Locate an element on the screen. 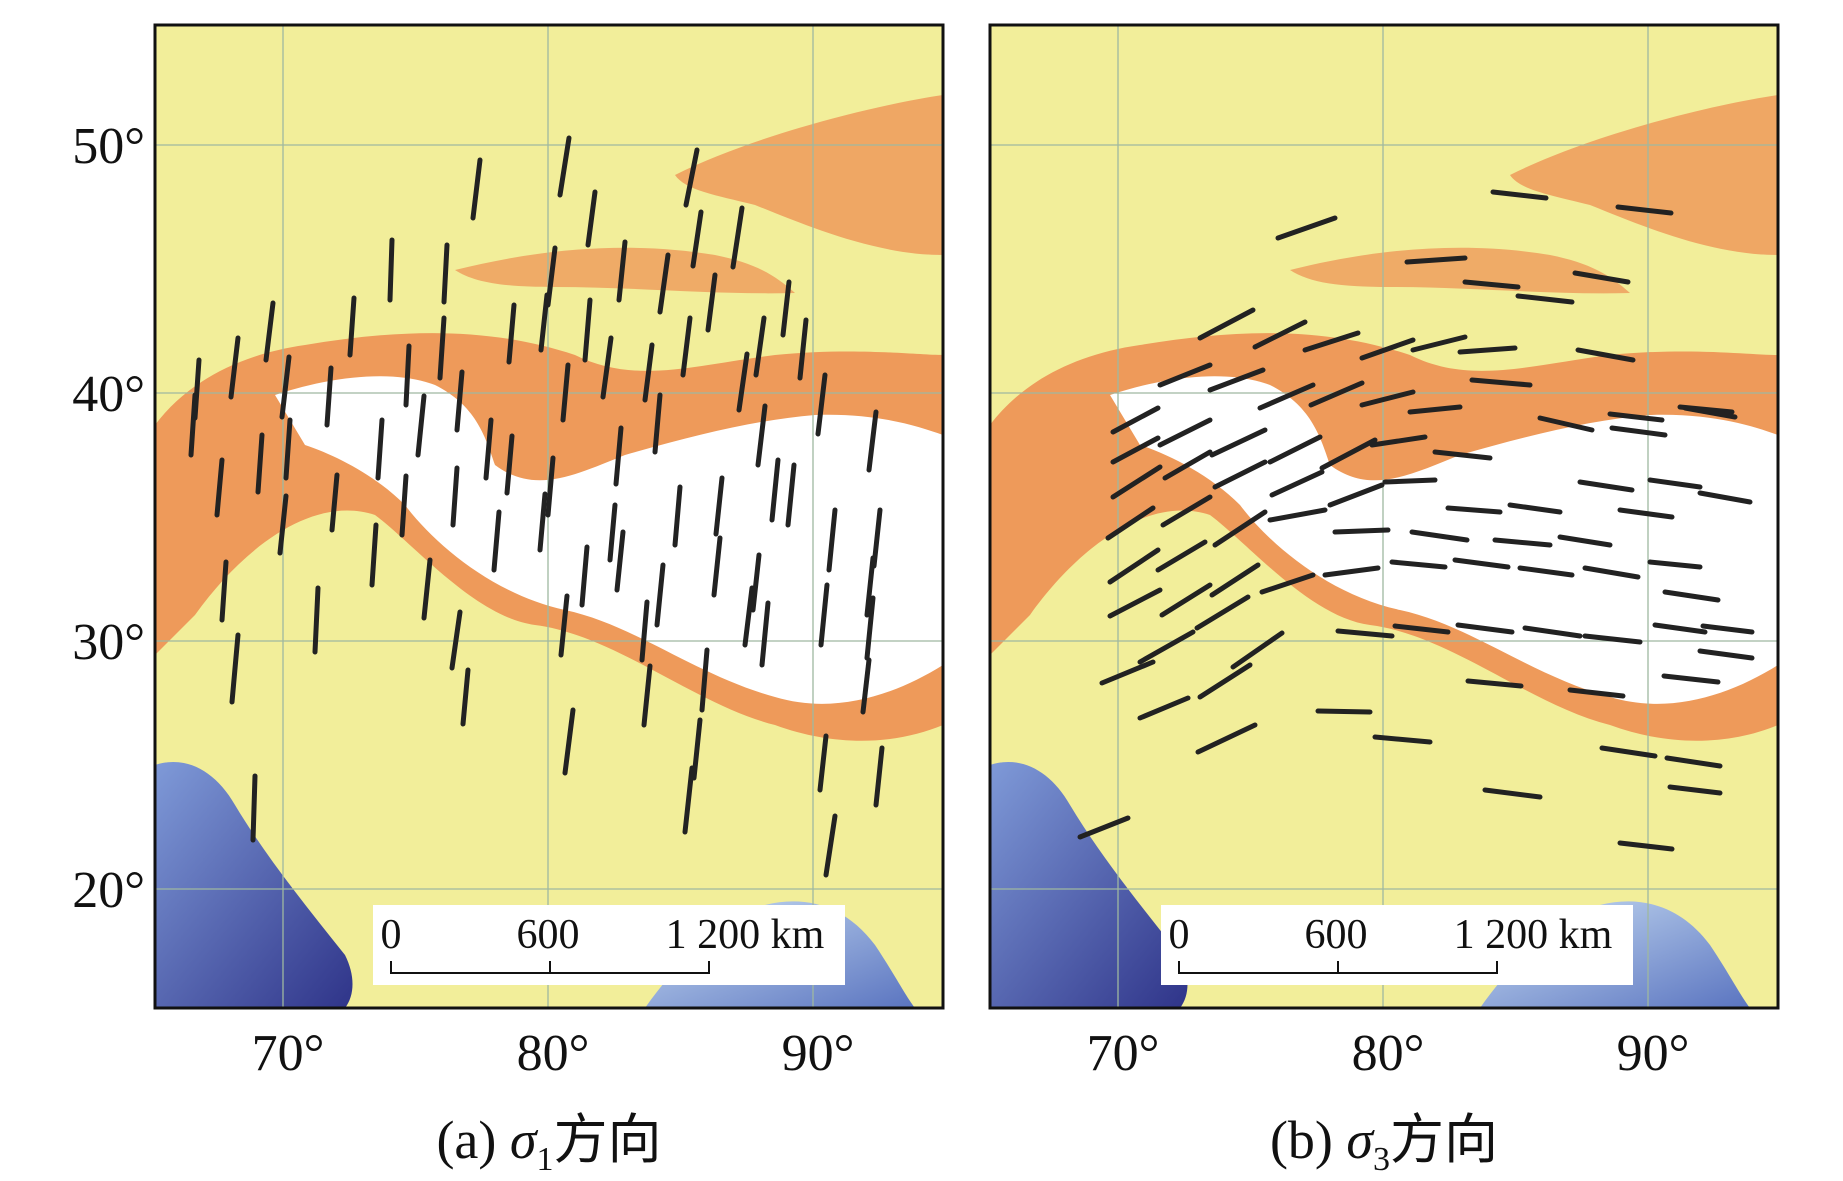  caption-a: (a) σ1方向 is located at coordinates (548, 1144).